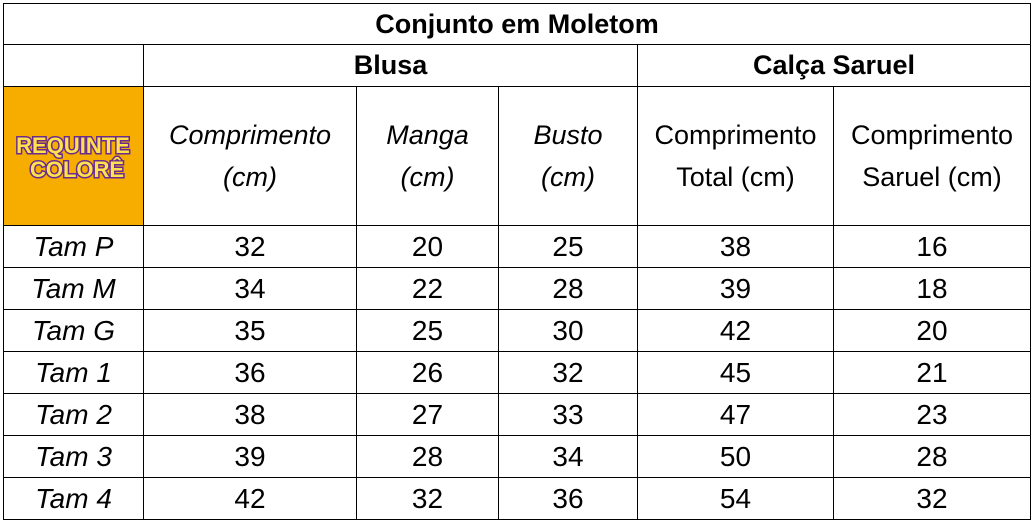 Image resolution: width=1036 pixels, height=524 pixels. I want to click on group-header-calca: Calça Saruel, so click(834, 65).